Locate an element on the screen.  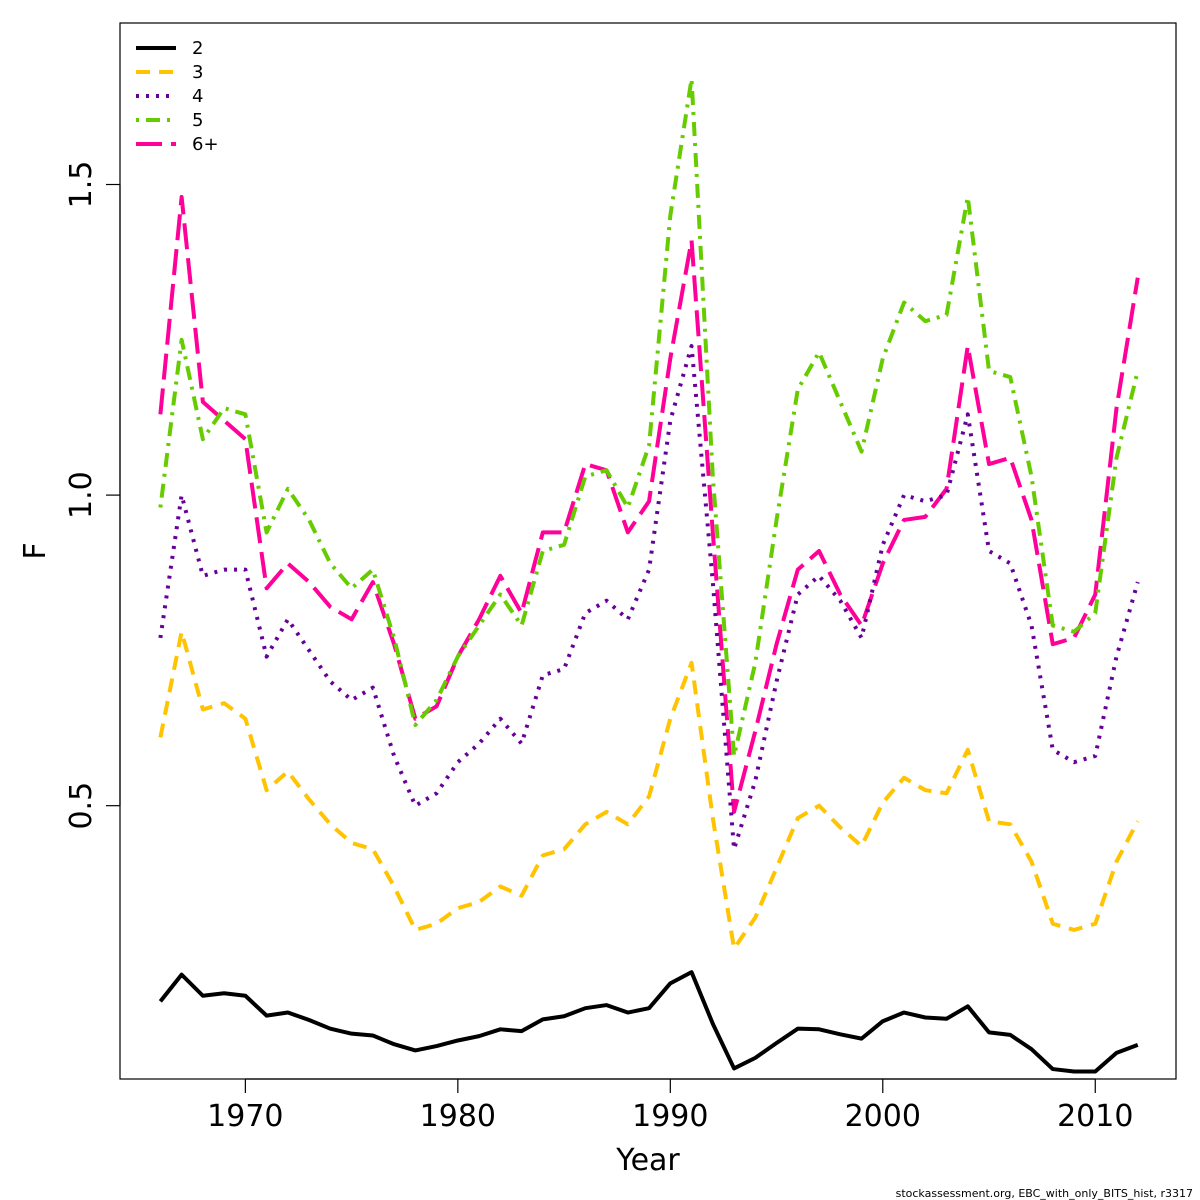
legend-label-5: 5 is located at coordinates (197, 120).